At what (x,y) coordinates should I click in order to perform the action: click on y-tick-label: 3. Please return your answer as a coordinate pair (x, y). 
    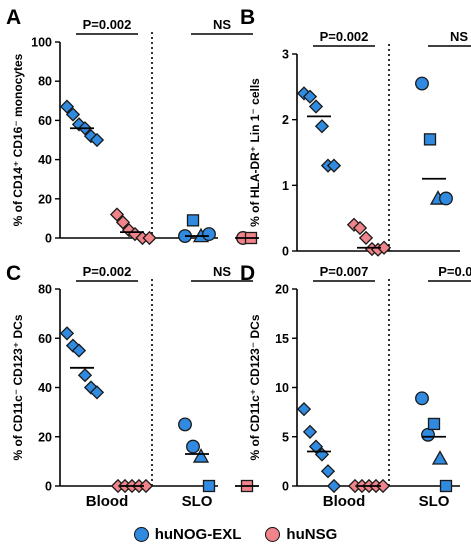
    Looking at the image, I should click on (285, 55).